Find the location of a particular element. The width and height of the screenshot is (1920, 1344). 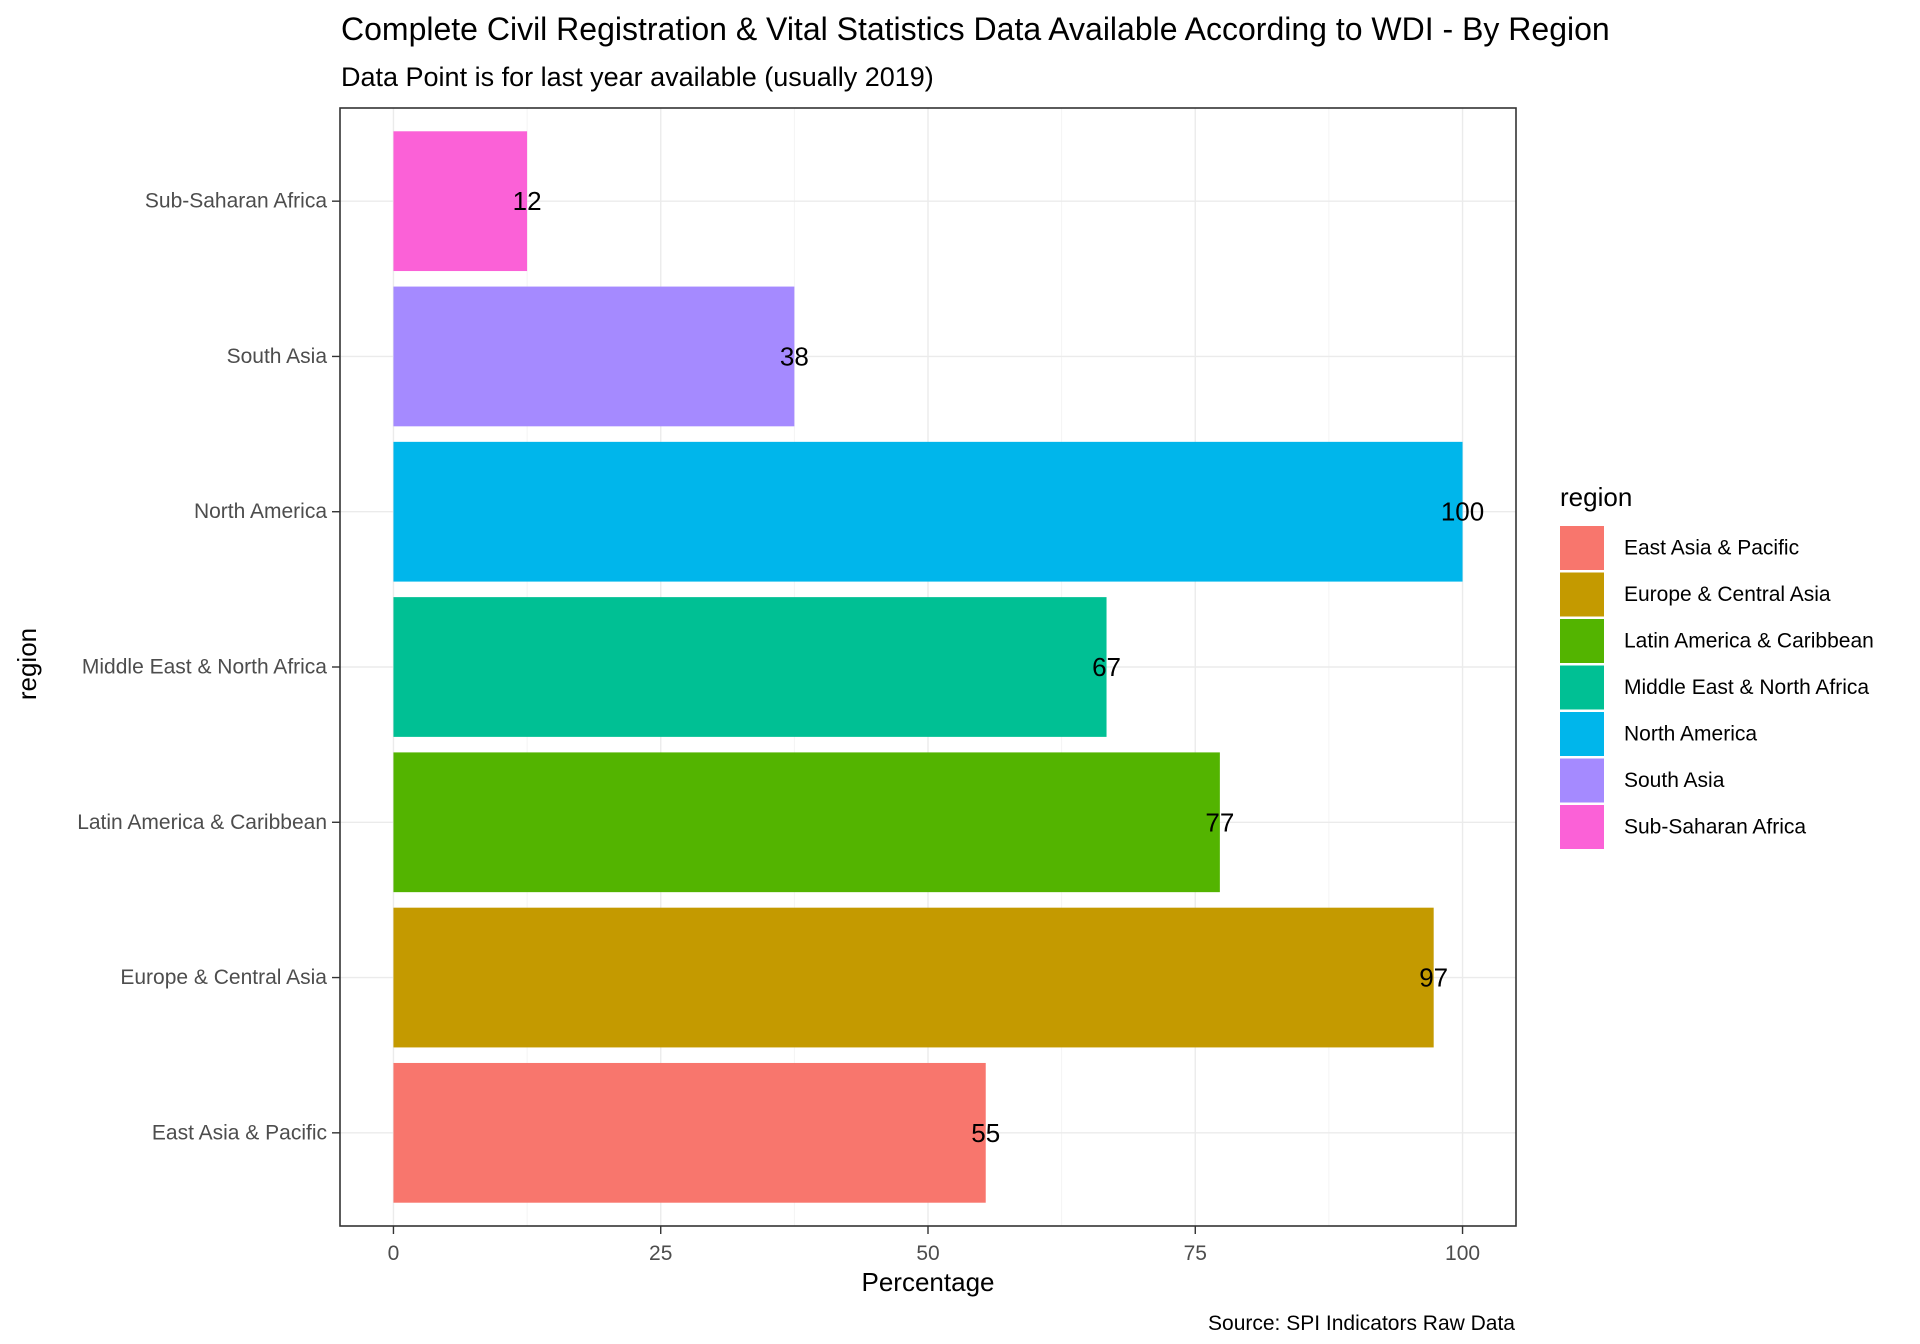

y-tick-label: Europe & Central Asia is located at coordinates (223, 977).